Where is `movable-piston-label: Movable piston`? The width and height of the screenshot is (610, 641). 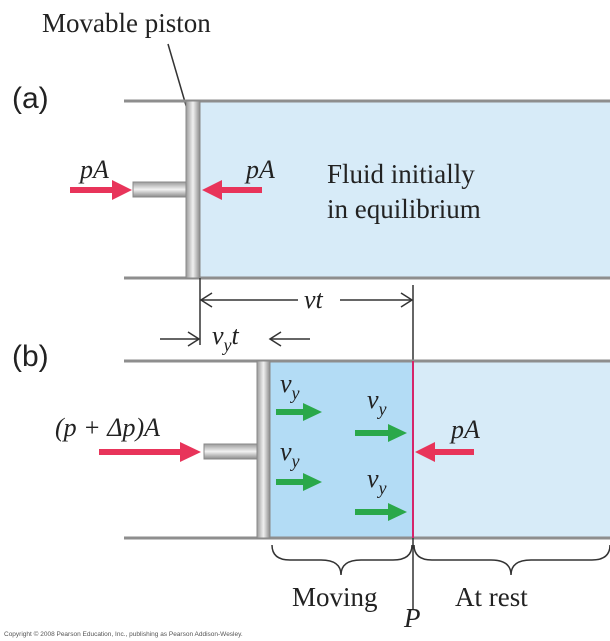 movable-piston-label: Movable piston is located at coordinates (126, 23).